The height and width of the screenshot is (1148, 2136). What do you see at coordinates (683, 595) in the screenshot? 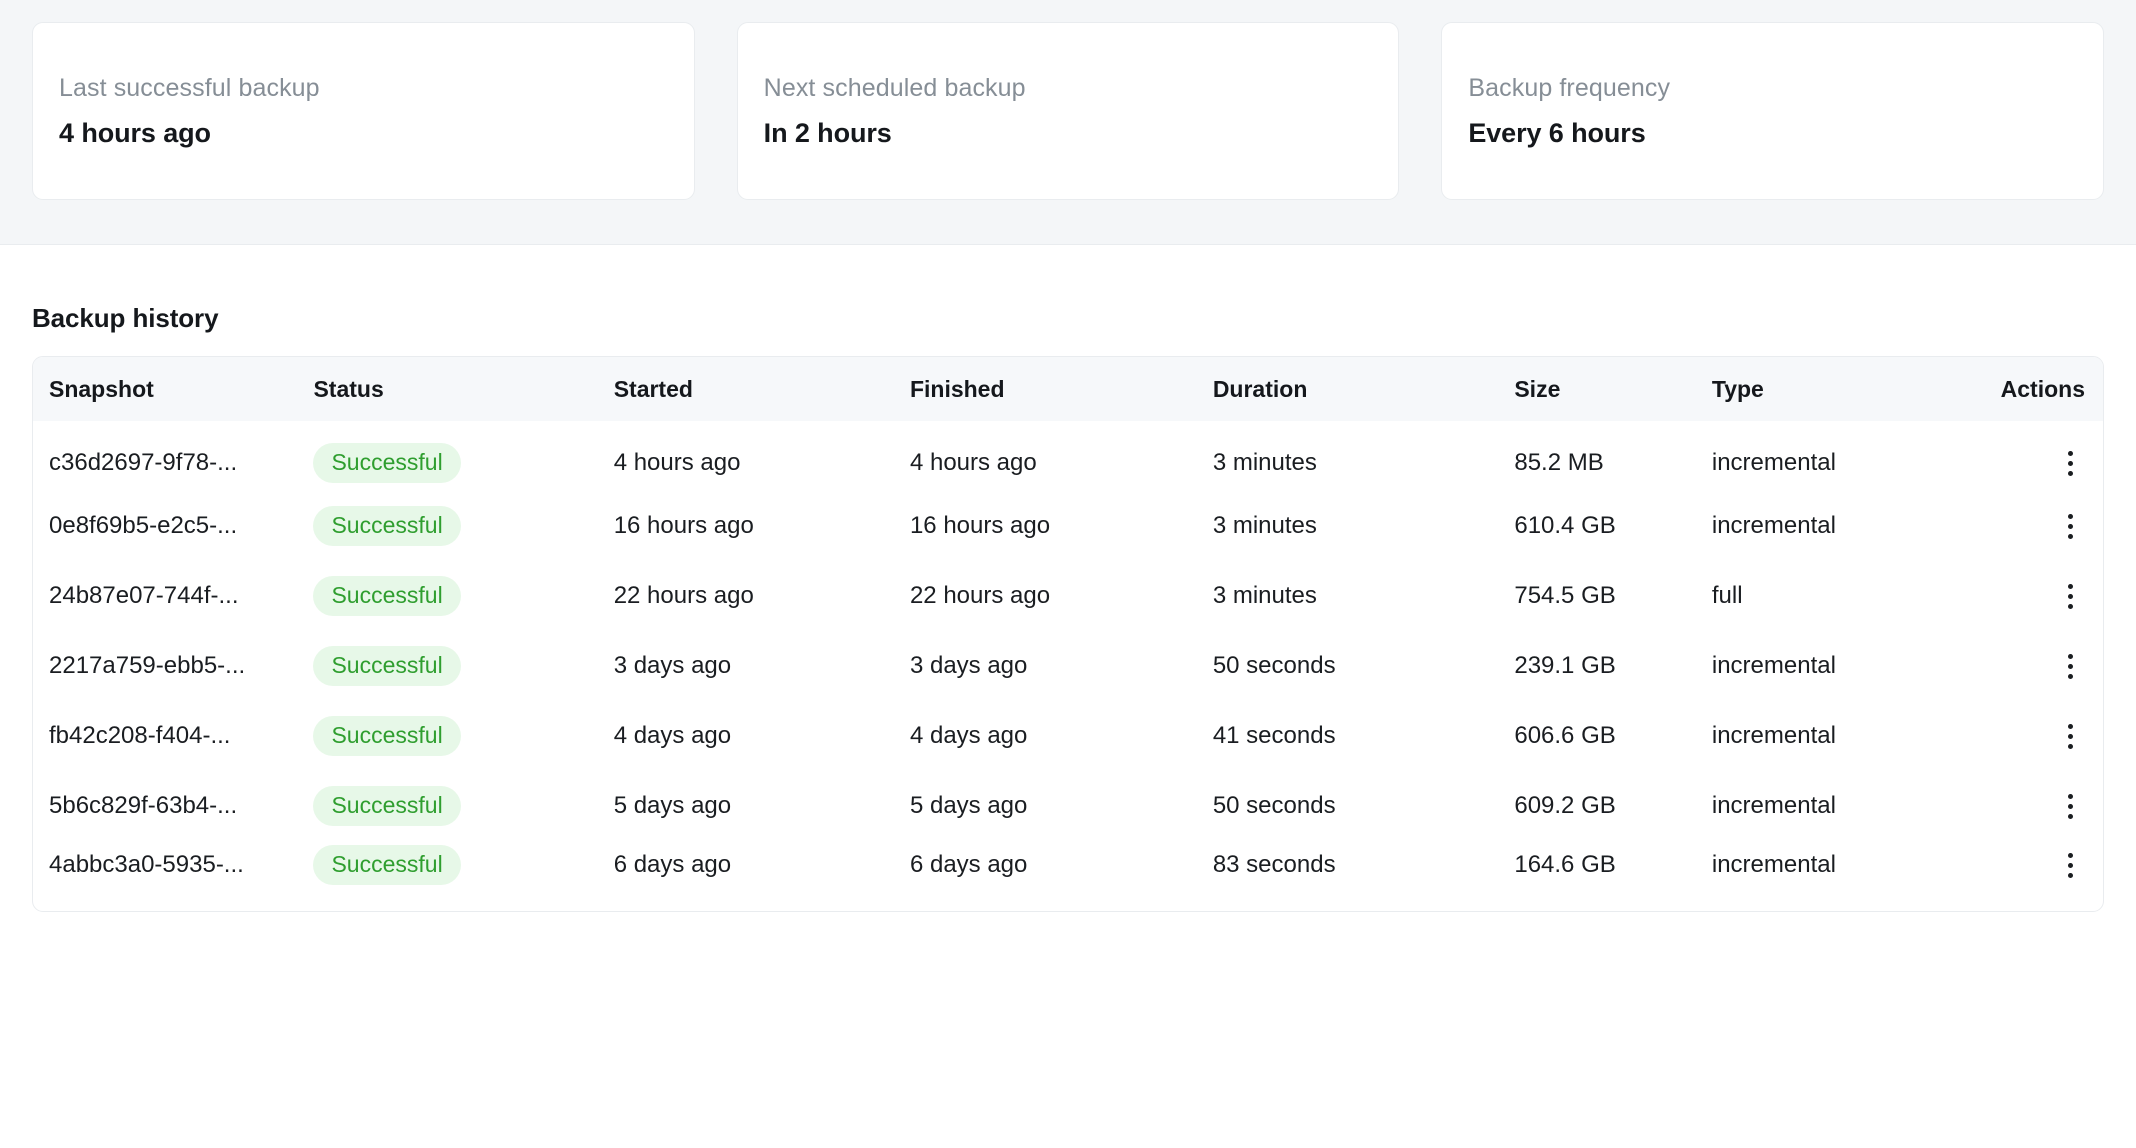
I see `cell-started: 22 hours ago` at bounding box center [683, 595].